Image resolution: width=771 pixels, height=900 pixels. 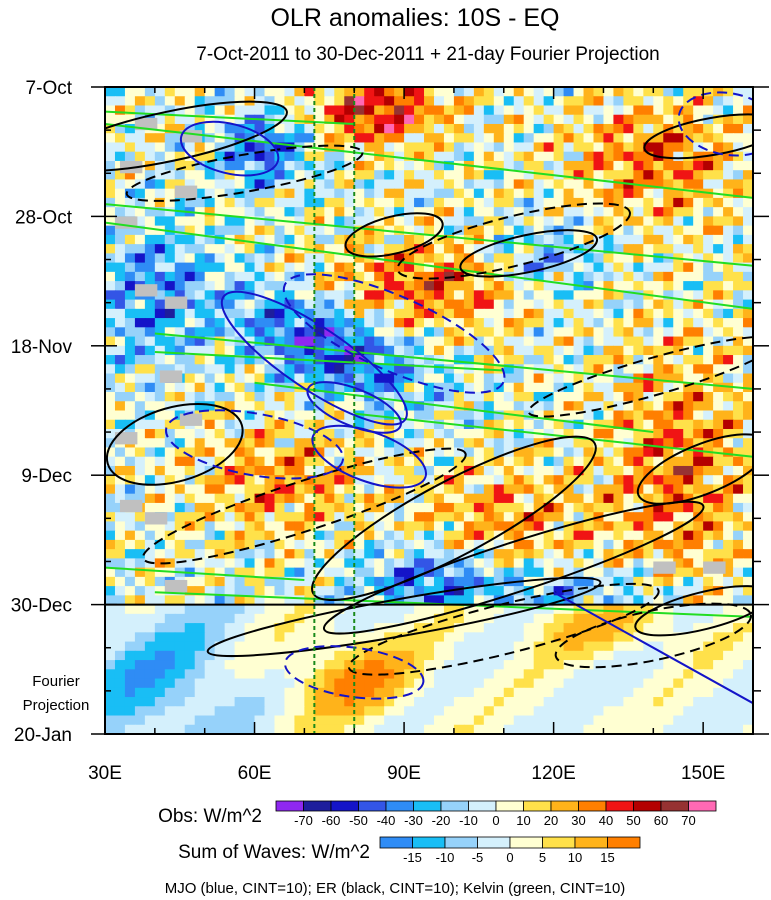 I want to click on colorbar-swatch, so click(x=289, y=806).